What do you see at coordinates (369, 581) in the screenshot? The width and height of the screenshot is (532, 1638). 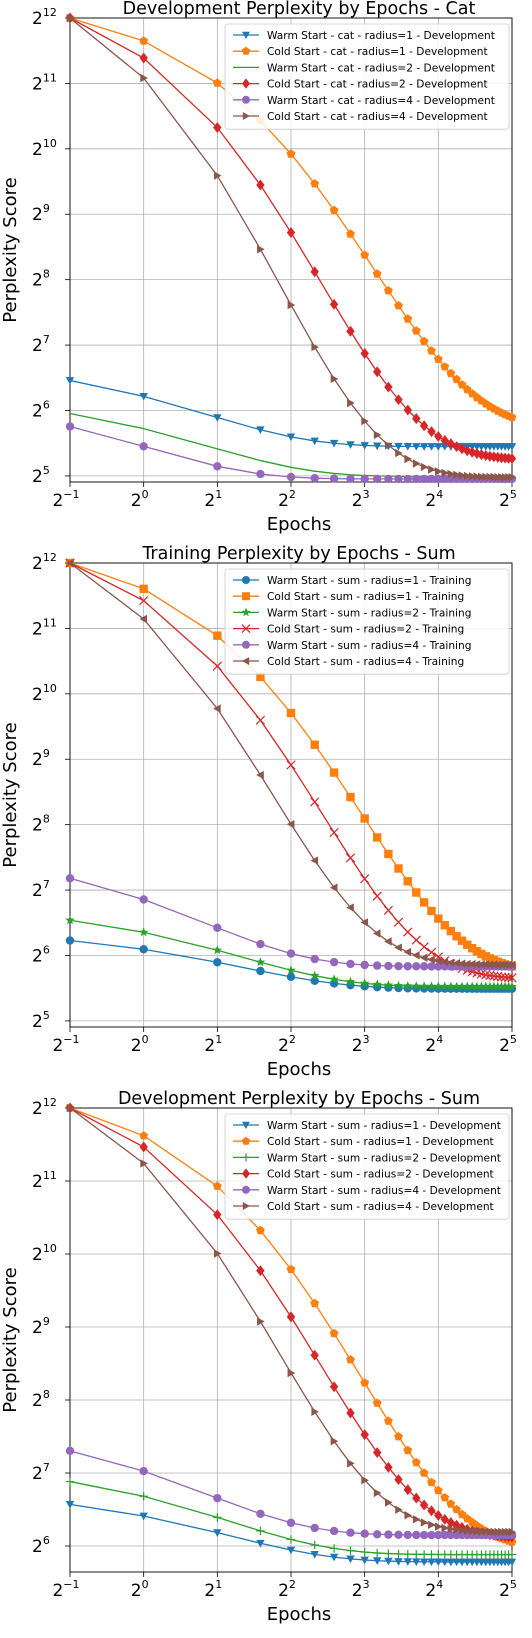 I see `legend-label: Warm Start - sum - radius=1 - Training` at bounding box center [369, 581].